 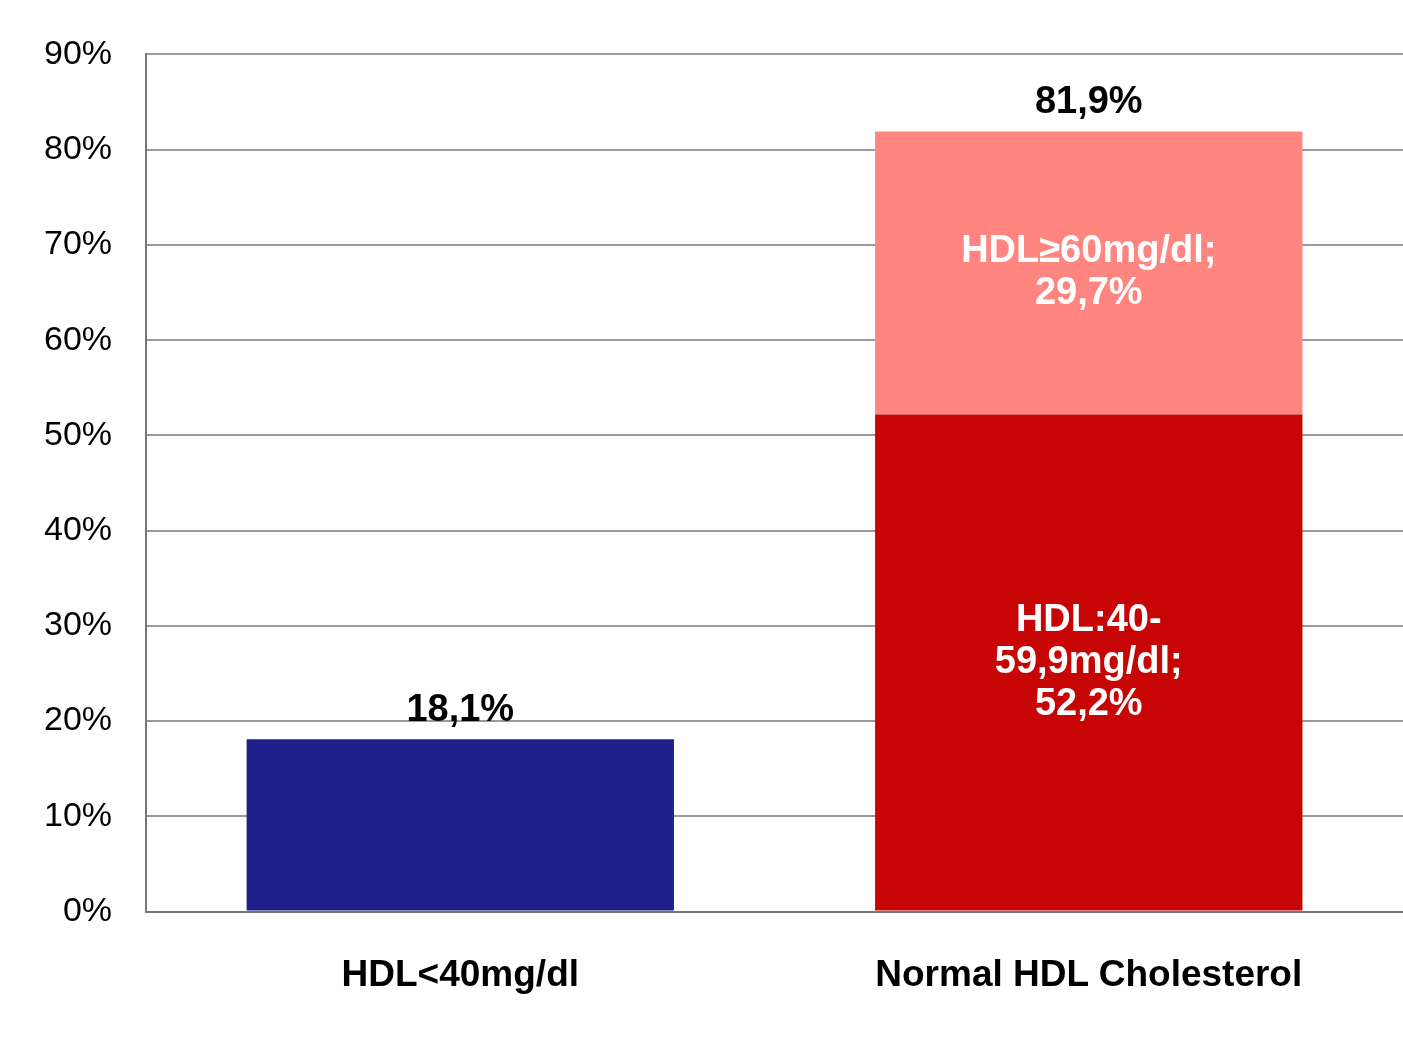 I want to click on total-label: 18,1%, so click(x=460, y=707).